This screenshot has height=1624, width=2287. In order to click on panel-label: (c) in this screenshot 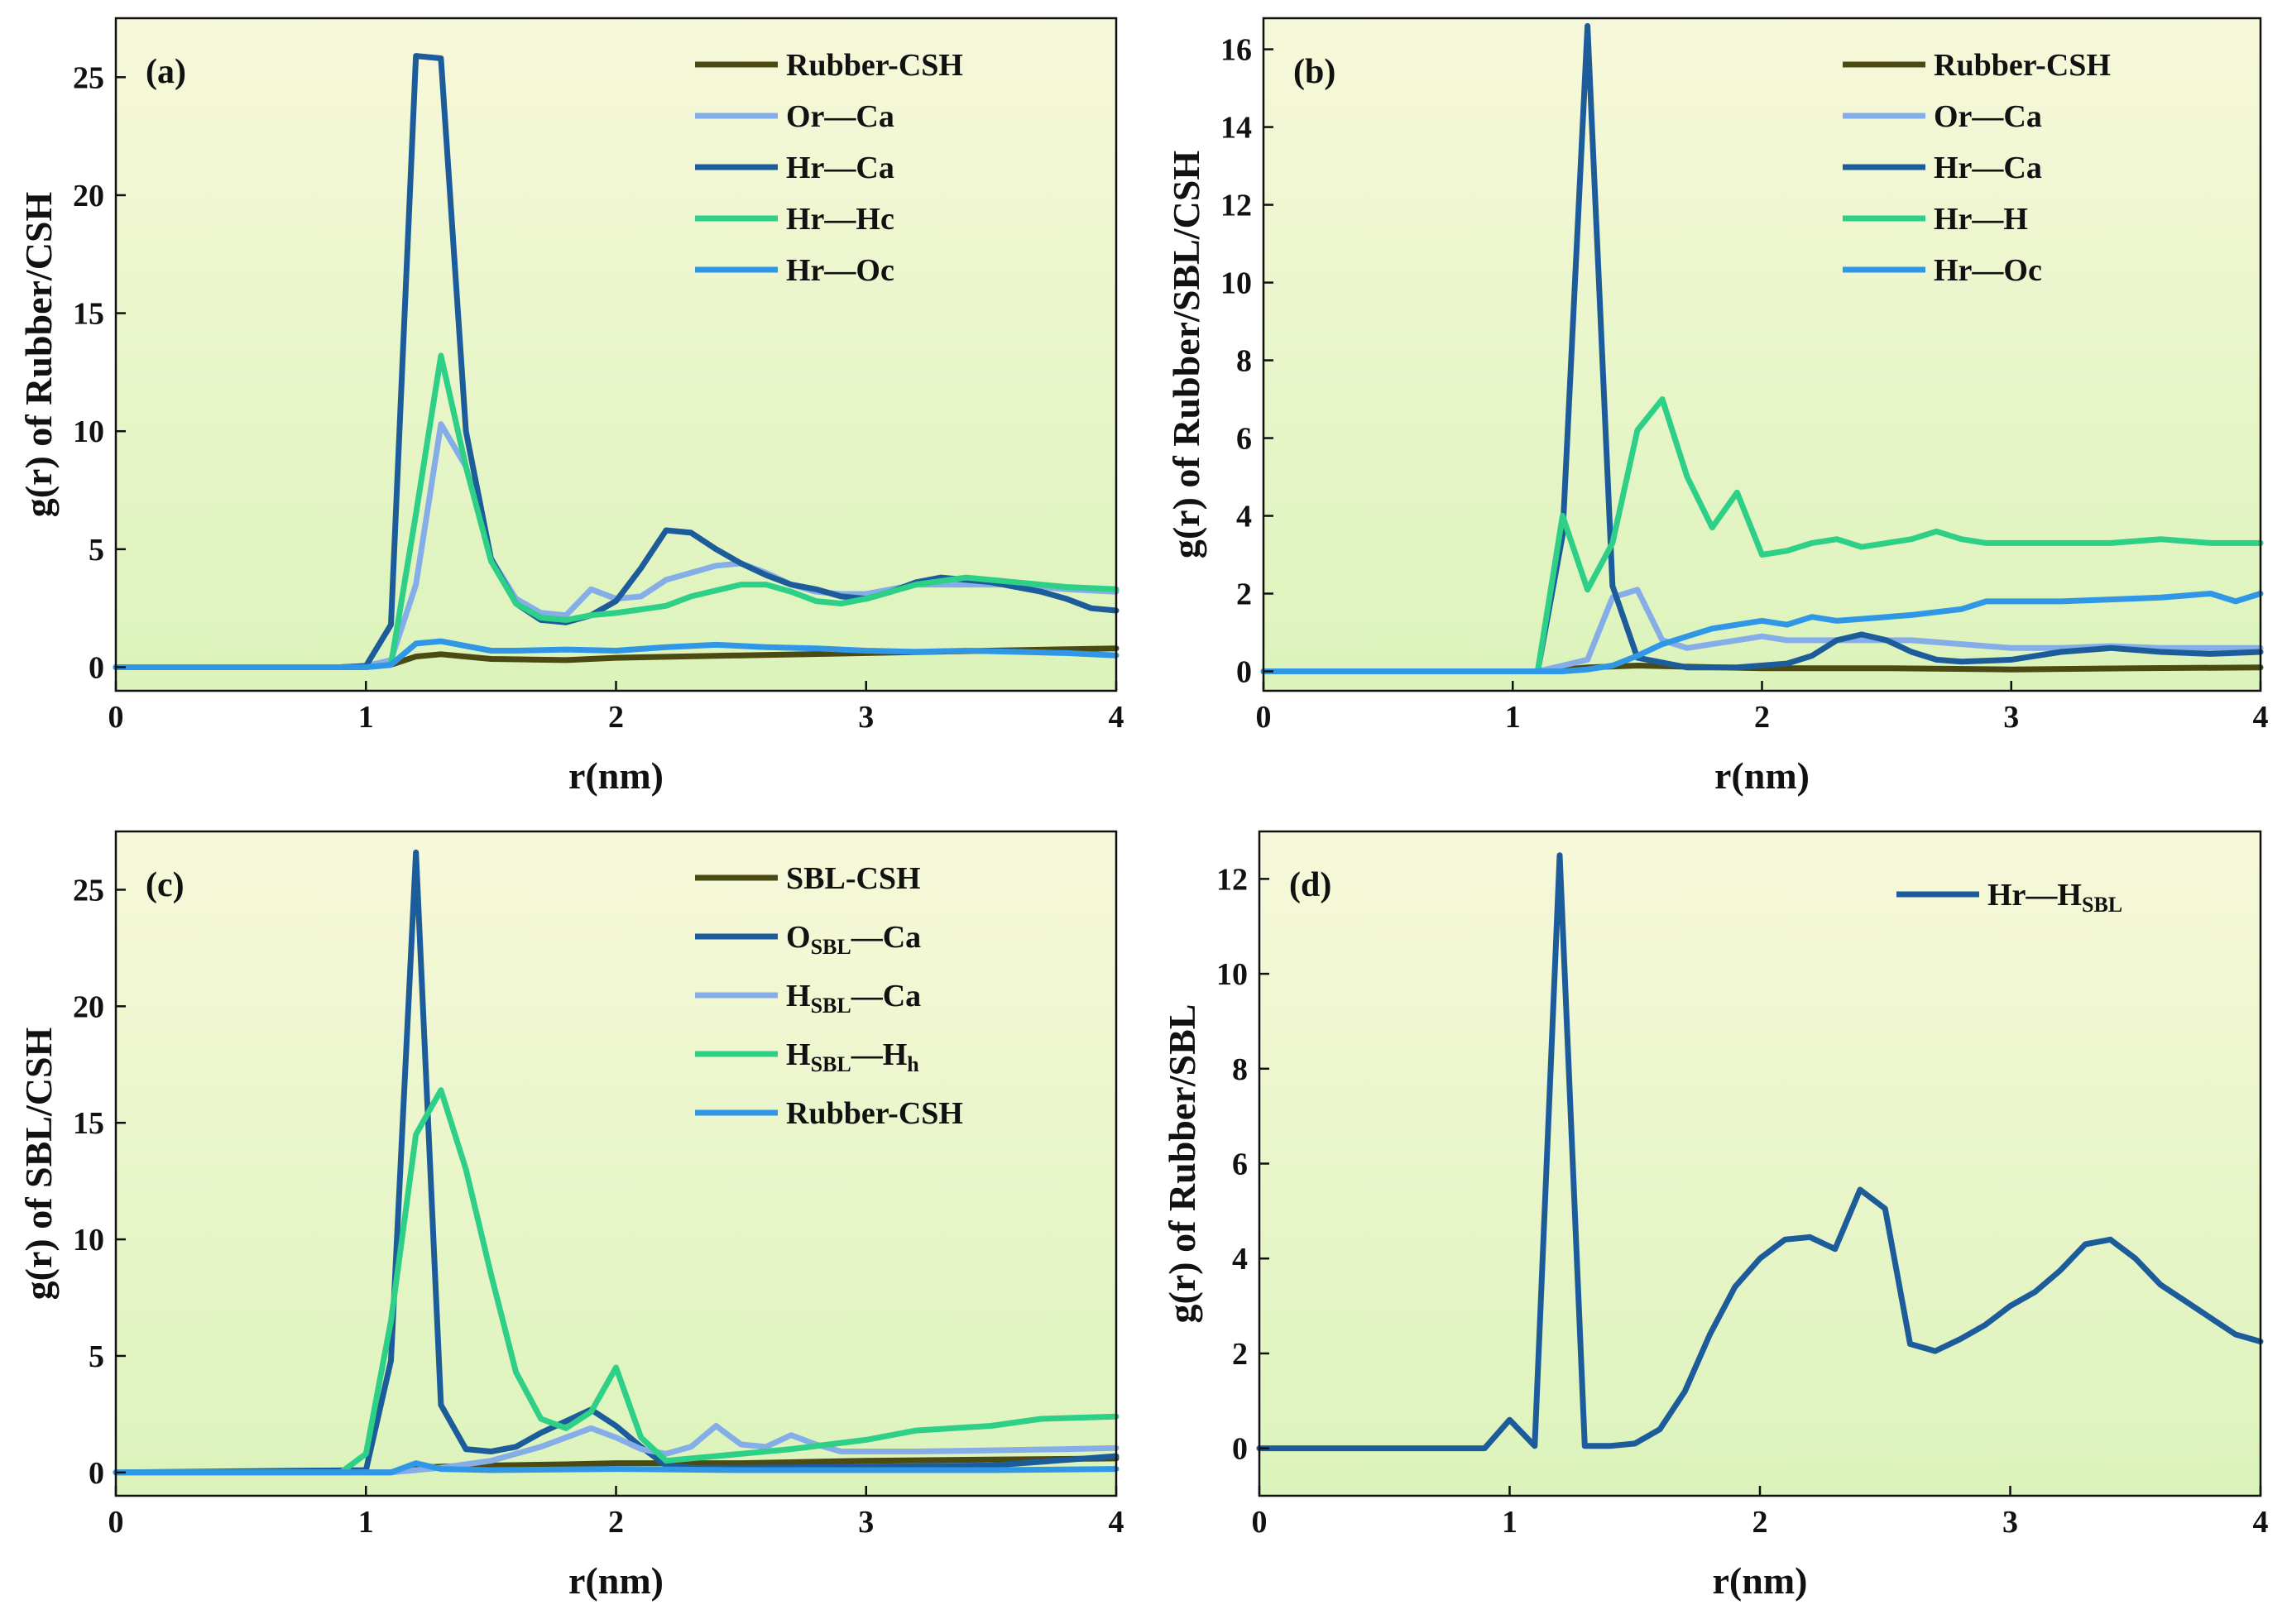, I will do `click(165, 885)`.